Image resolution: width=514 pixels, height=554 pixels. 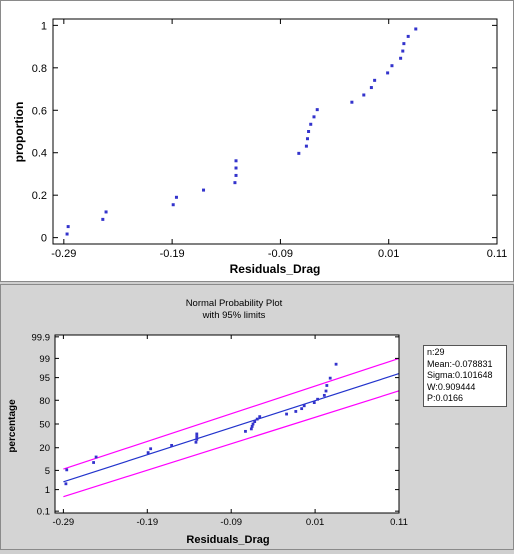 What do you see at coordinates (39, 111) in the screenshot?
I see `y-tick-label: 0.6` at bounding box center [39, 111].